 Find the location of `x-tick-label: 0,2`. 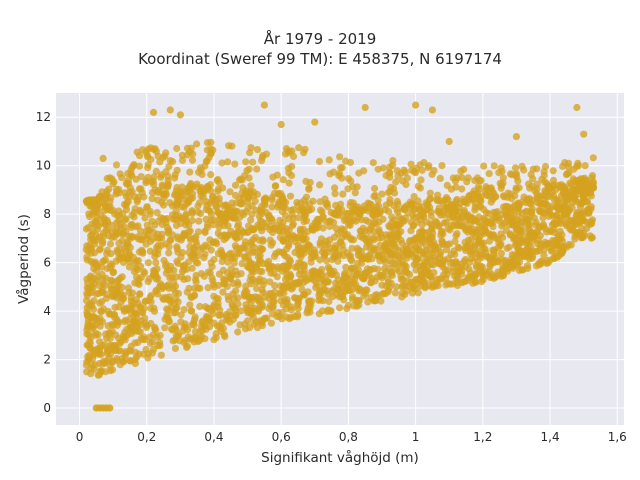

x-tick-label: 0,2 is located at coordinates (146, 437).